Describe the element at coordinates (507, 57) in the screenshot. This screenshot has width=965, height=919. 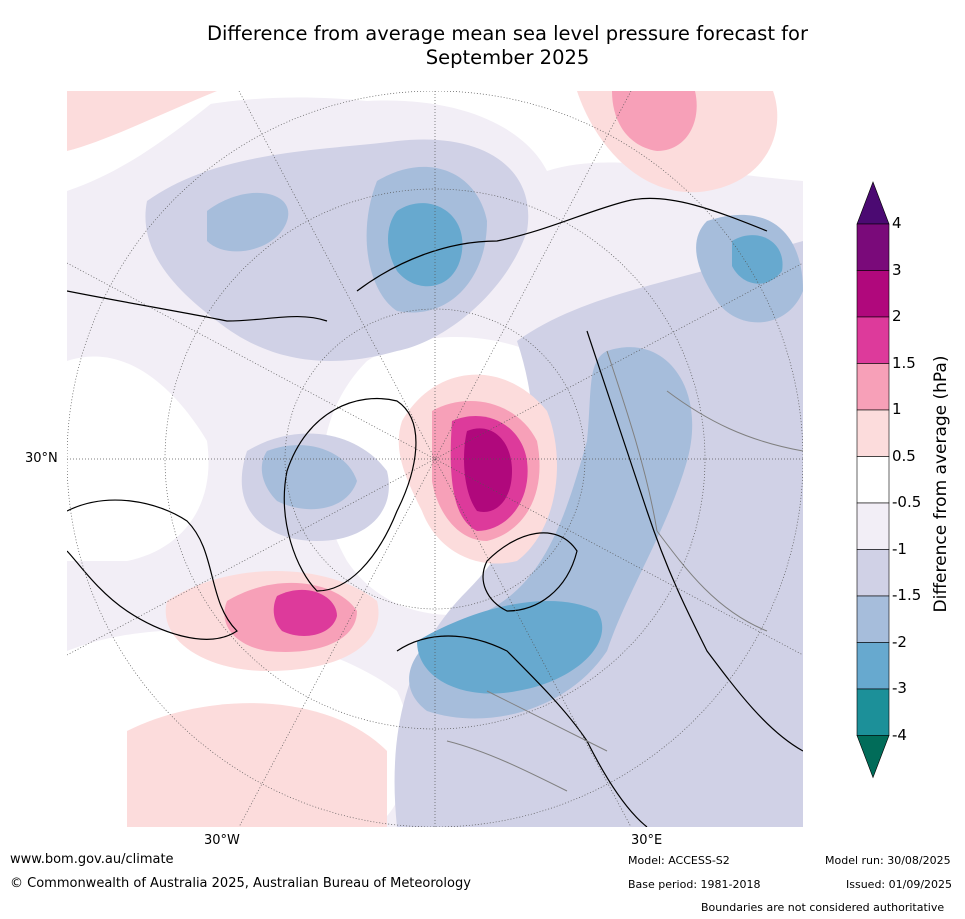
I see `title-line-2: September 2025` at that location.